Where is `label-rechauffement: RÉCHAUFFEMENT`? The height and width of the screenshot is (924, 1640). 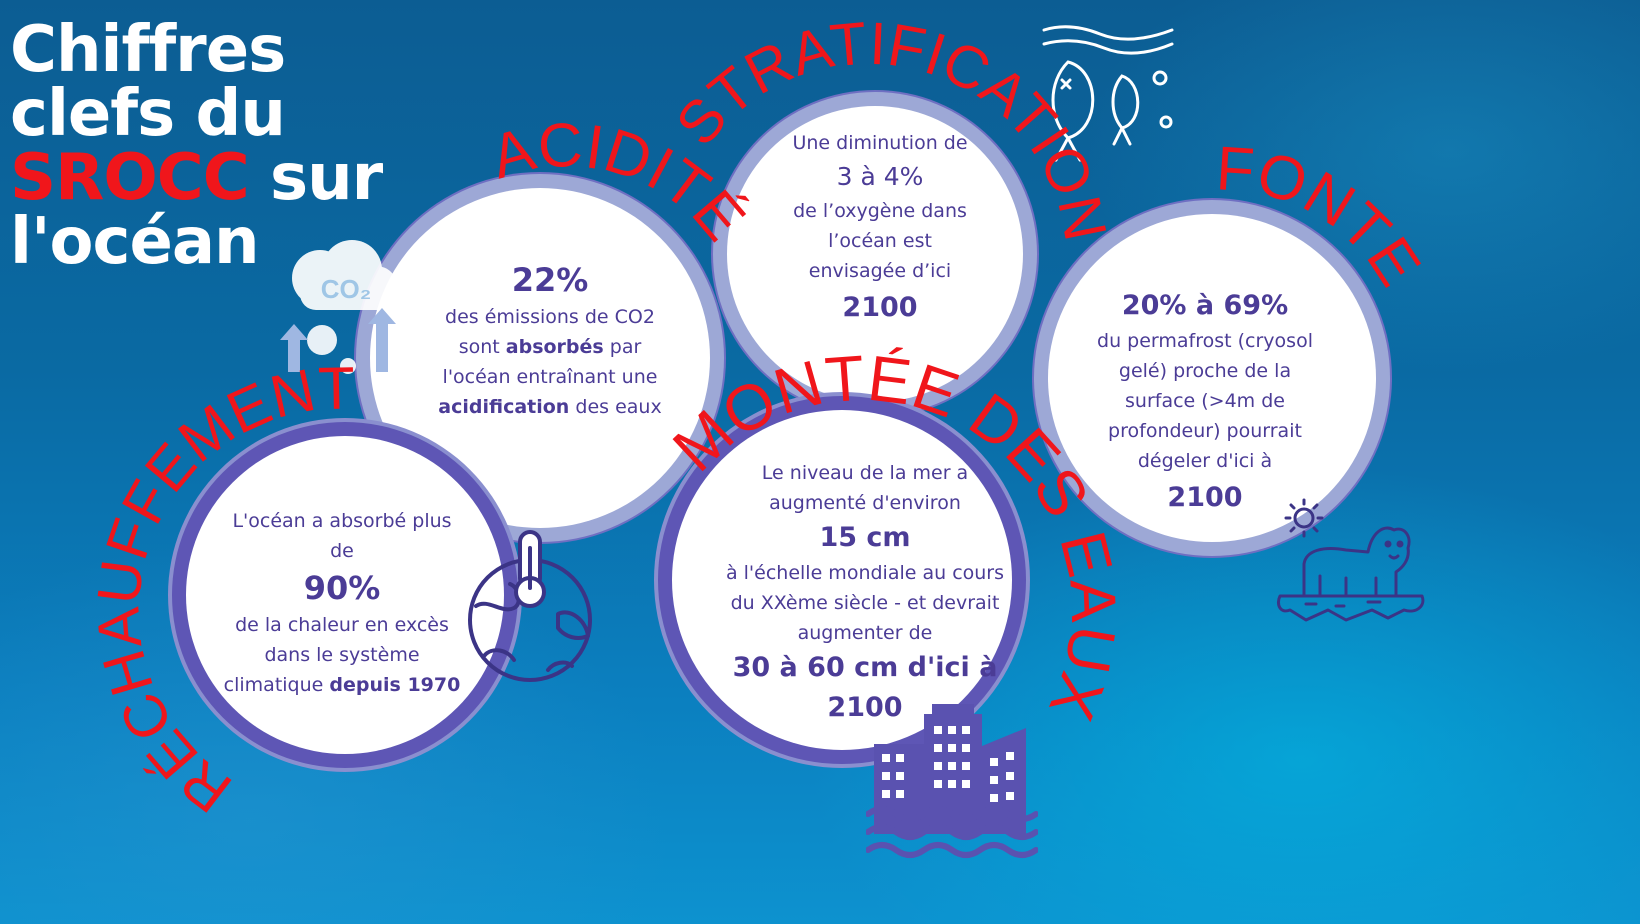 label-rechauffement: RÉCHAUFFEMENT is located at coordinates (219, 589).